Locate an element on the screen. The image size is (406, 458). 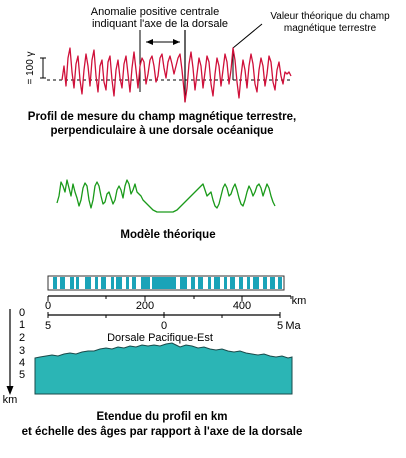
arrow-head-left is located at coordinates (149, 42).